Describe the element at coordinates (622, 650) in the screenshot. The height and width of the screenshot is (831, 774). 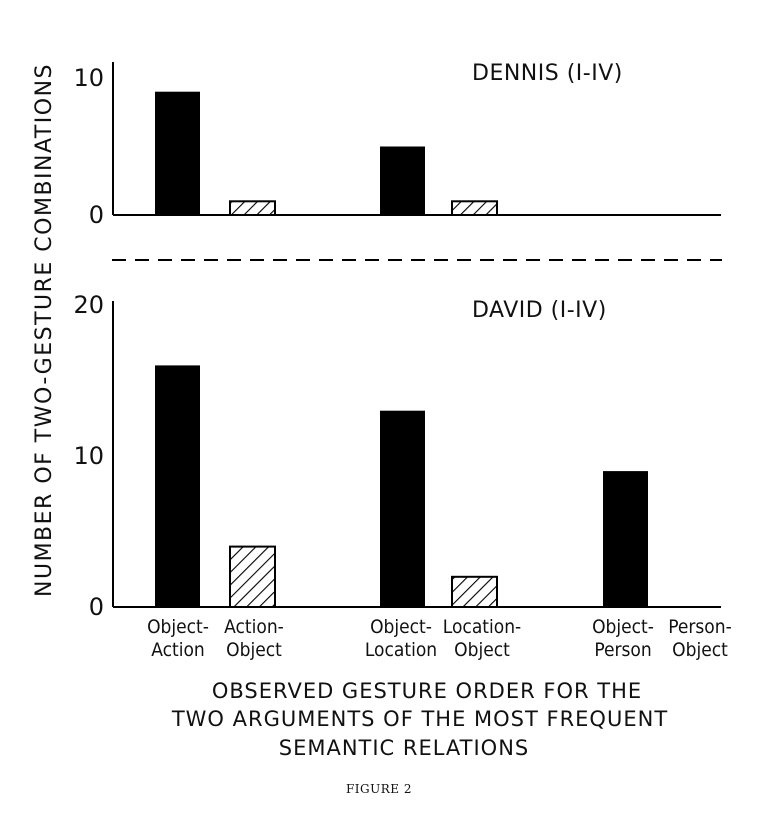
I see `category-label: Person` at that location.